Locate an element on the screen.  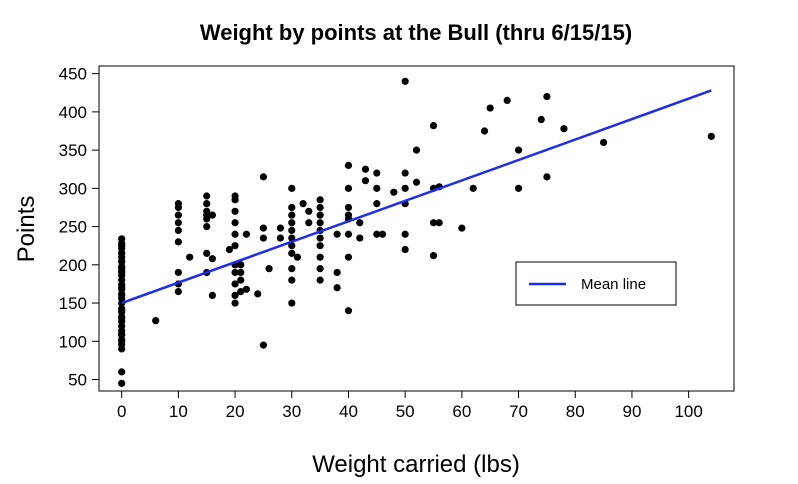
x-axis: 0 10 20 30 40 50 60 70 80 90 100 is located at coordinates (410, 406).